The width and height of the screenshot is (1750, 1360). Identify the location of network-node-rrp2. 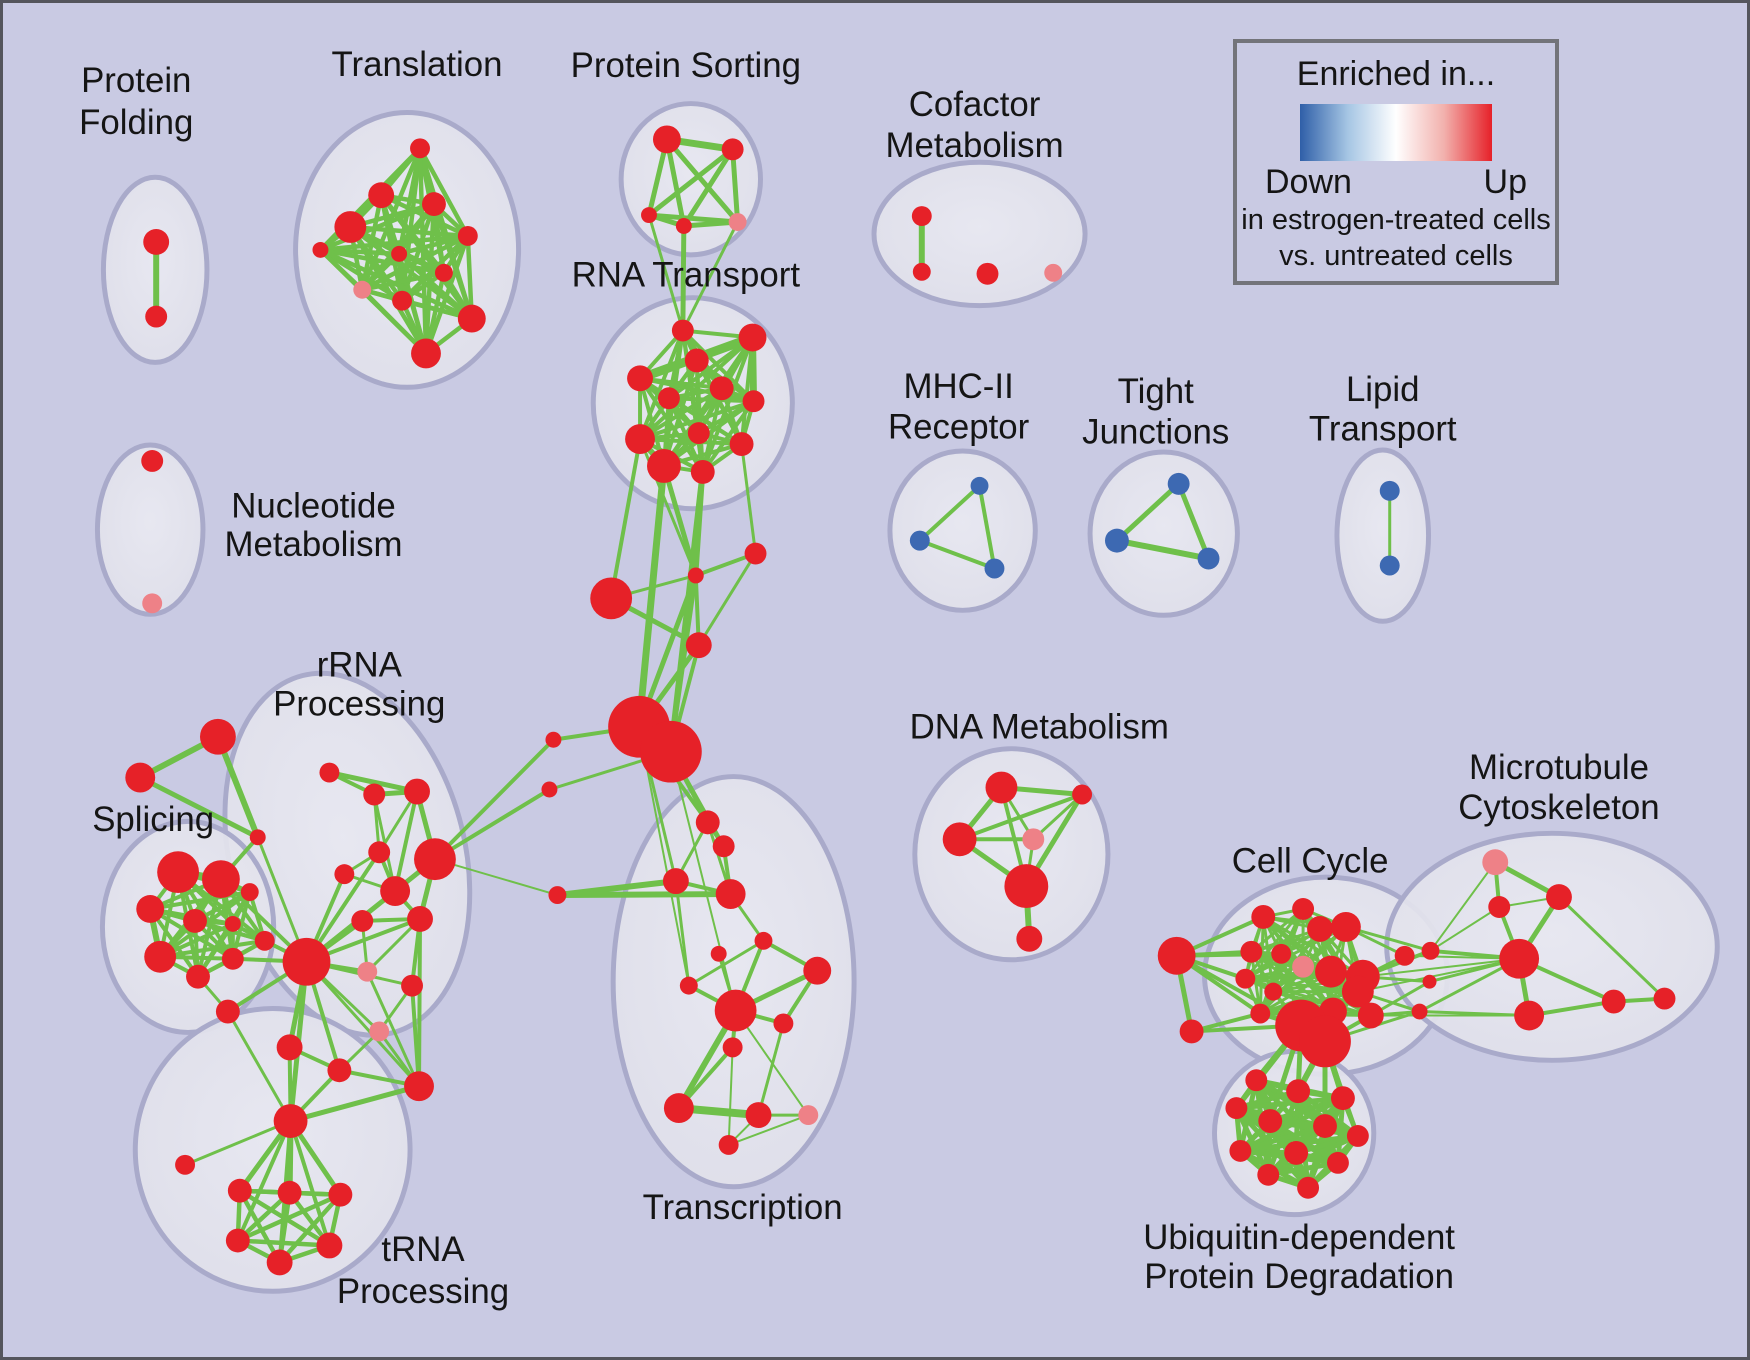
(379, 1031).